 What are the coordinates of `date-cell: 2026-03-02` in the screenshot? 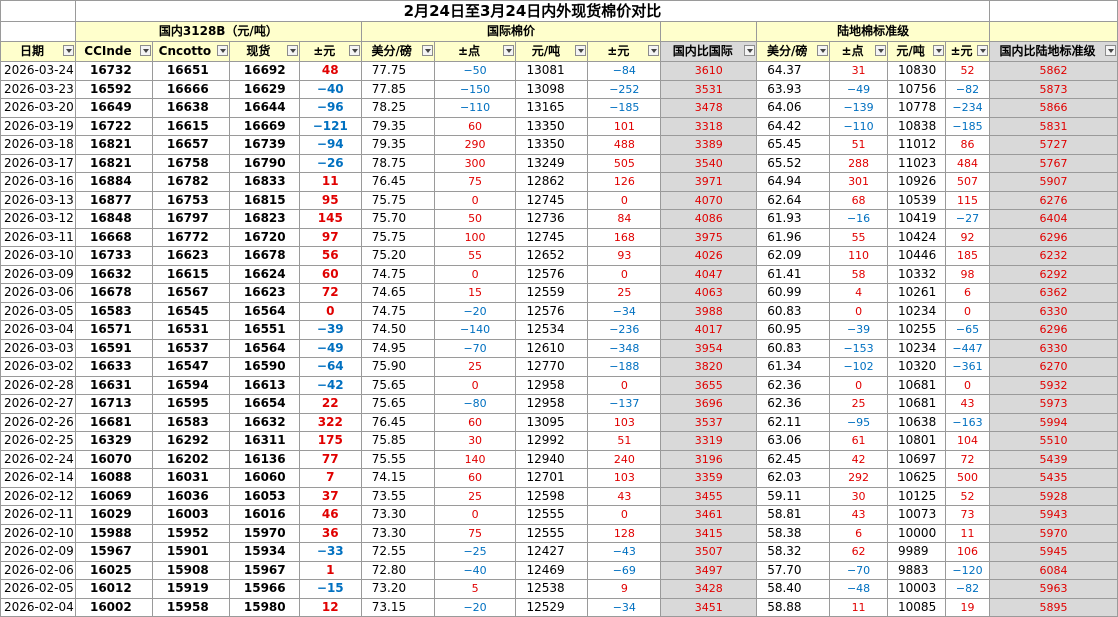 It's located at (38, 367).